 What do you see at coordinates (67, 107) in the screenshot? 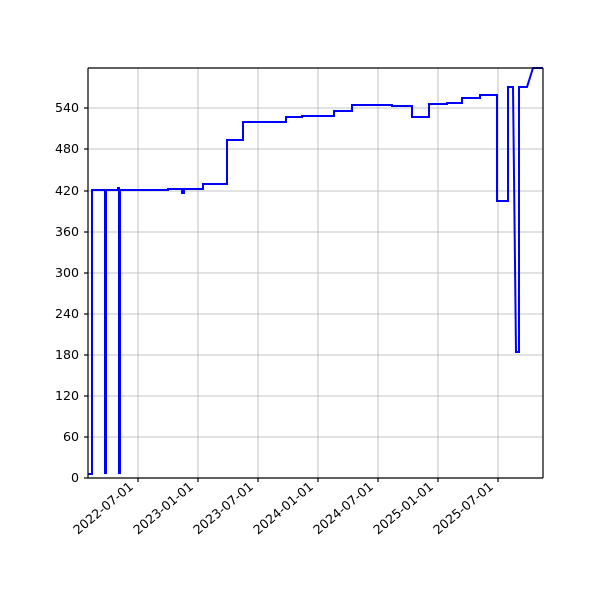
I see `ytick-label-540: 540` at bounding box center [67, 107].